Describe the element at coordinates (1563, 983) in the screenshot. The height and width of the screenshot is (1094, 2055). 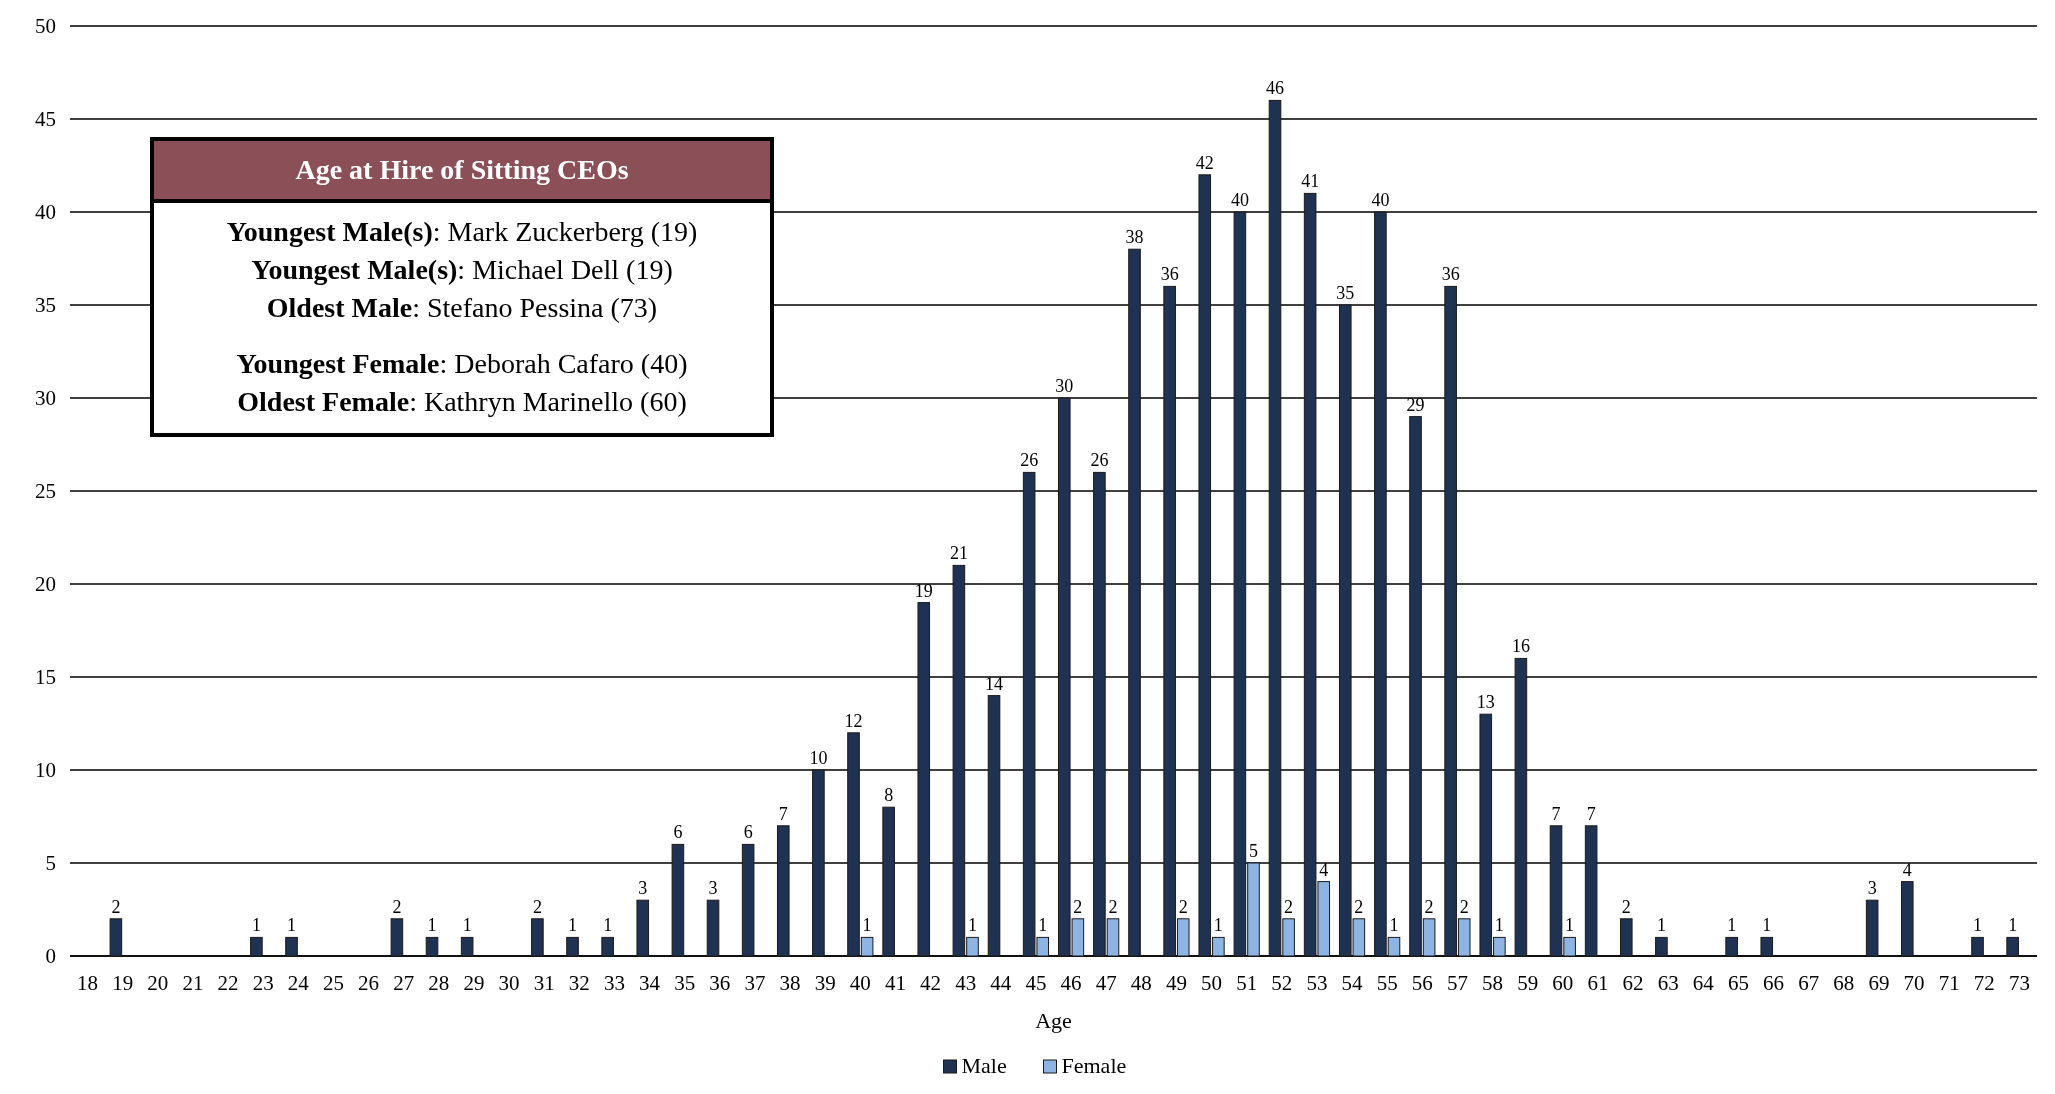
I see `x-tick-label: 60` at that location.